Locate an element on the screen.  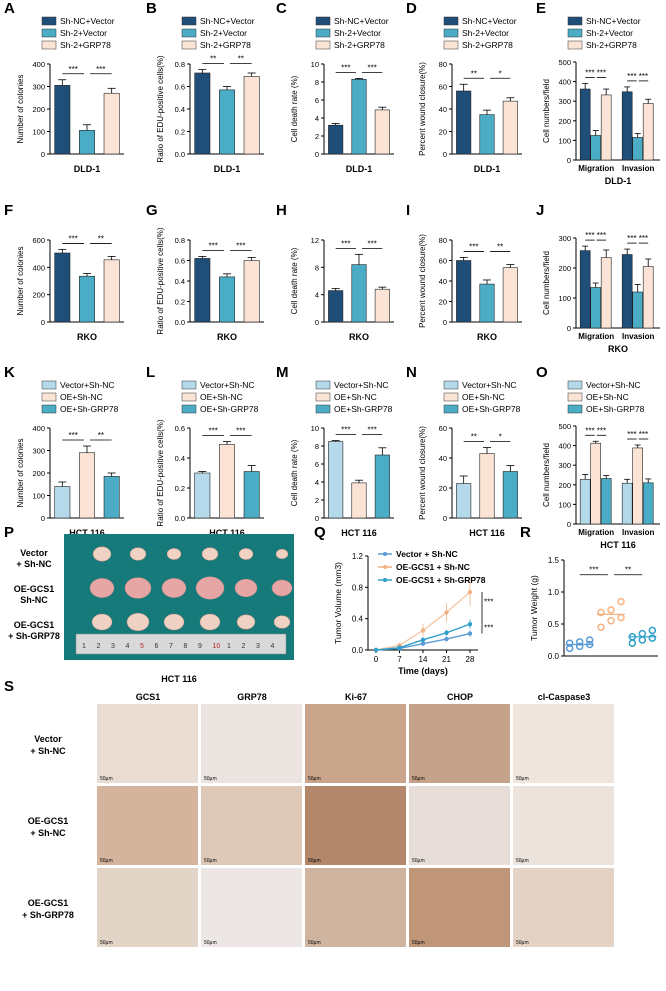
y-tick-label: 0.0 is located at coordinates (358, 650).